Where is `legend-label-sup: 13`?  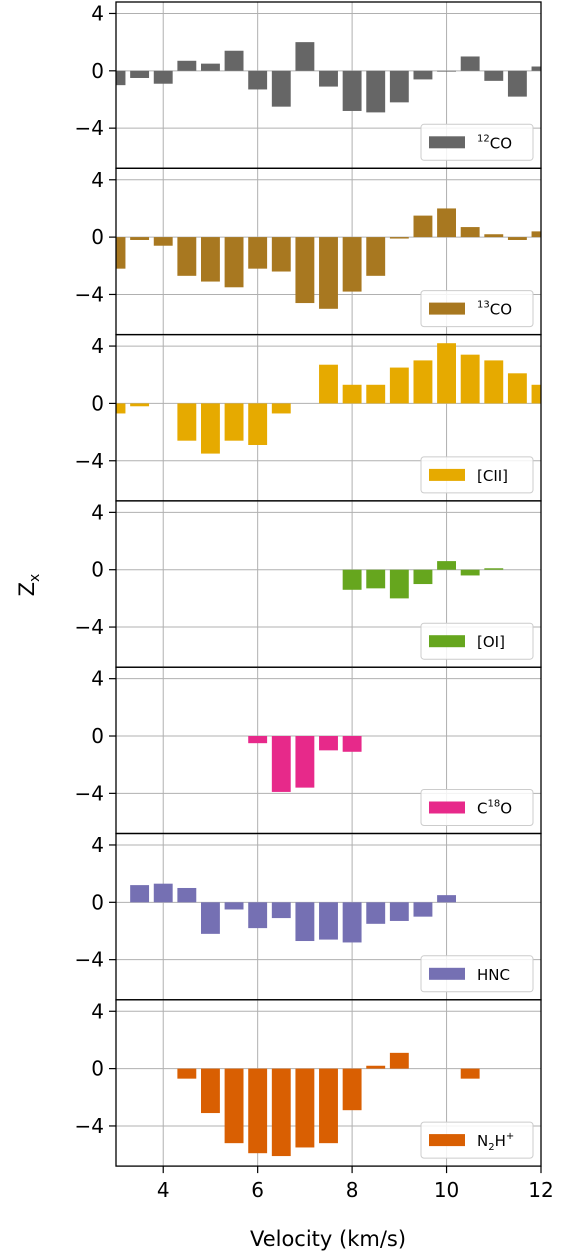
legend-label-sup: 13 is located at coordinates (483, 305).